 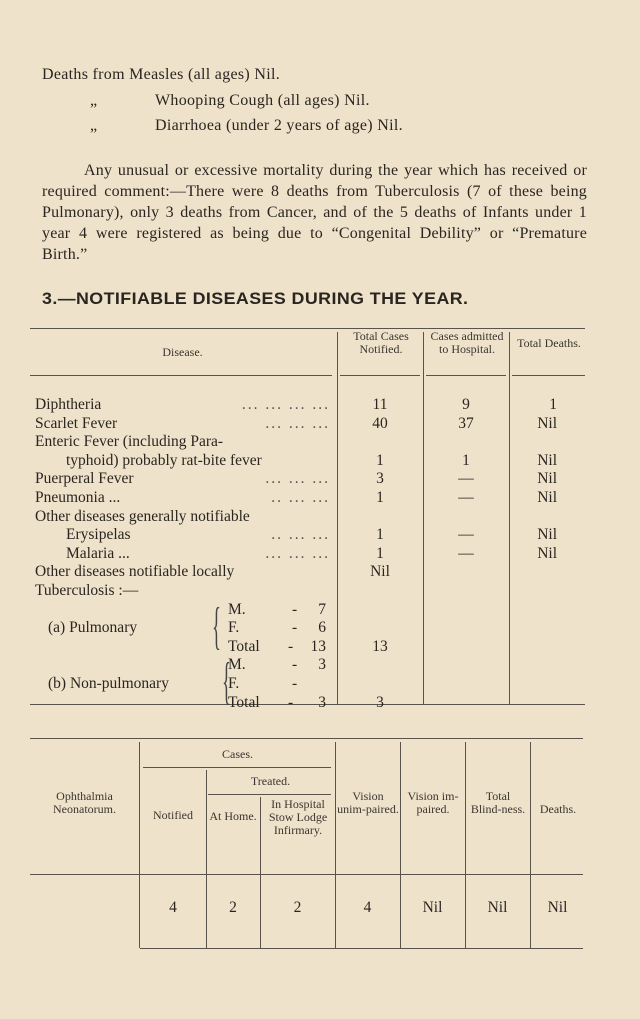 What do you see at coordinates (433, 802) in the screenshot?
I see `header-vision-impaired: Vision im-paired.` at bounding box center [433, 802].